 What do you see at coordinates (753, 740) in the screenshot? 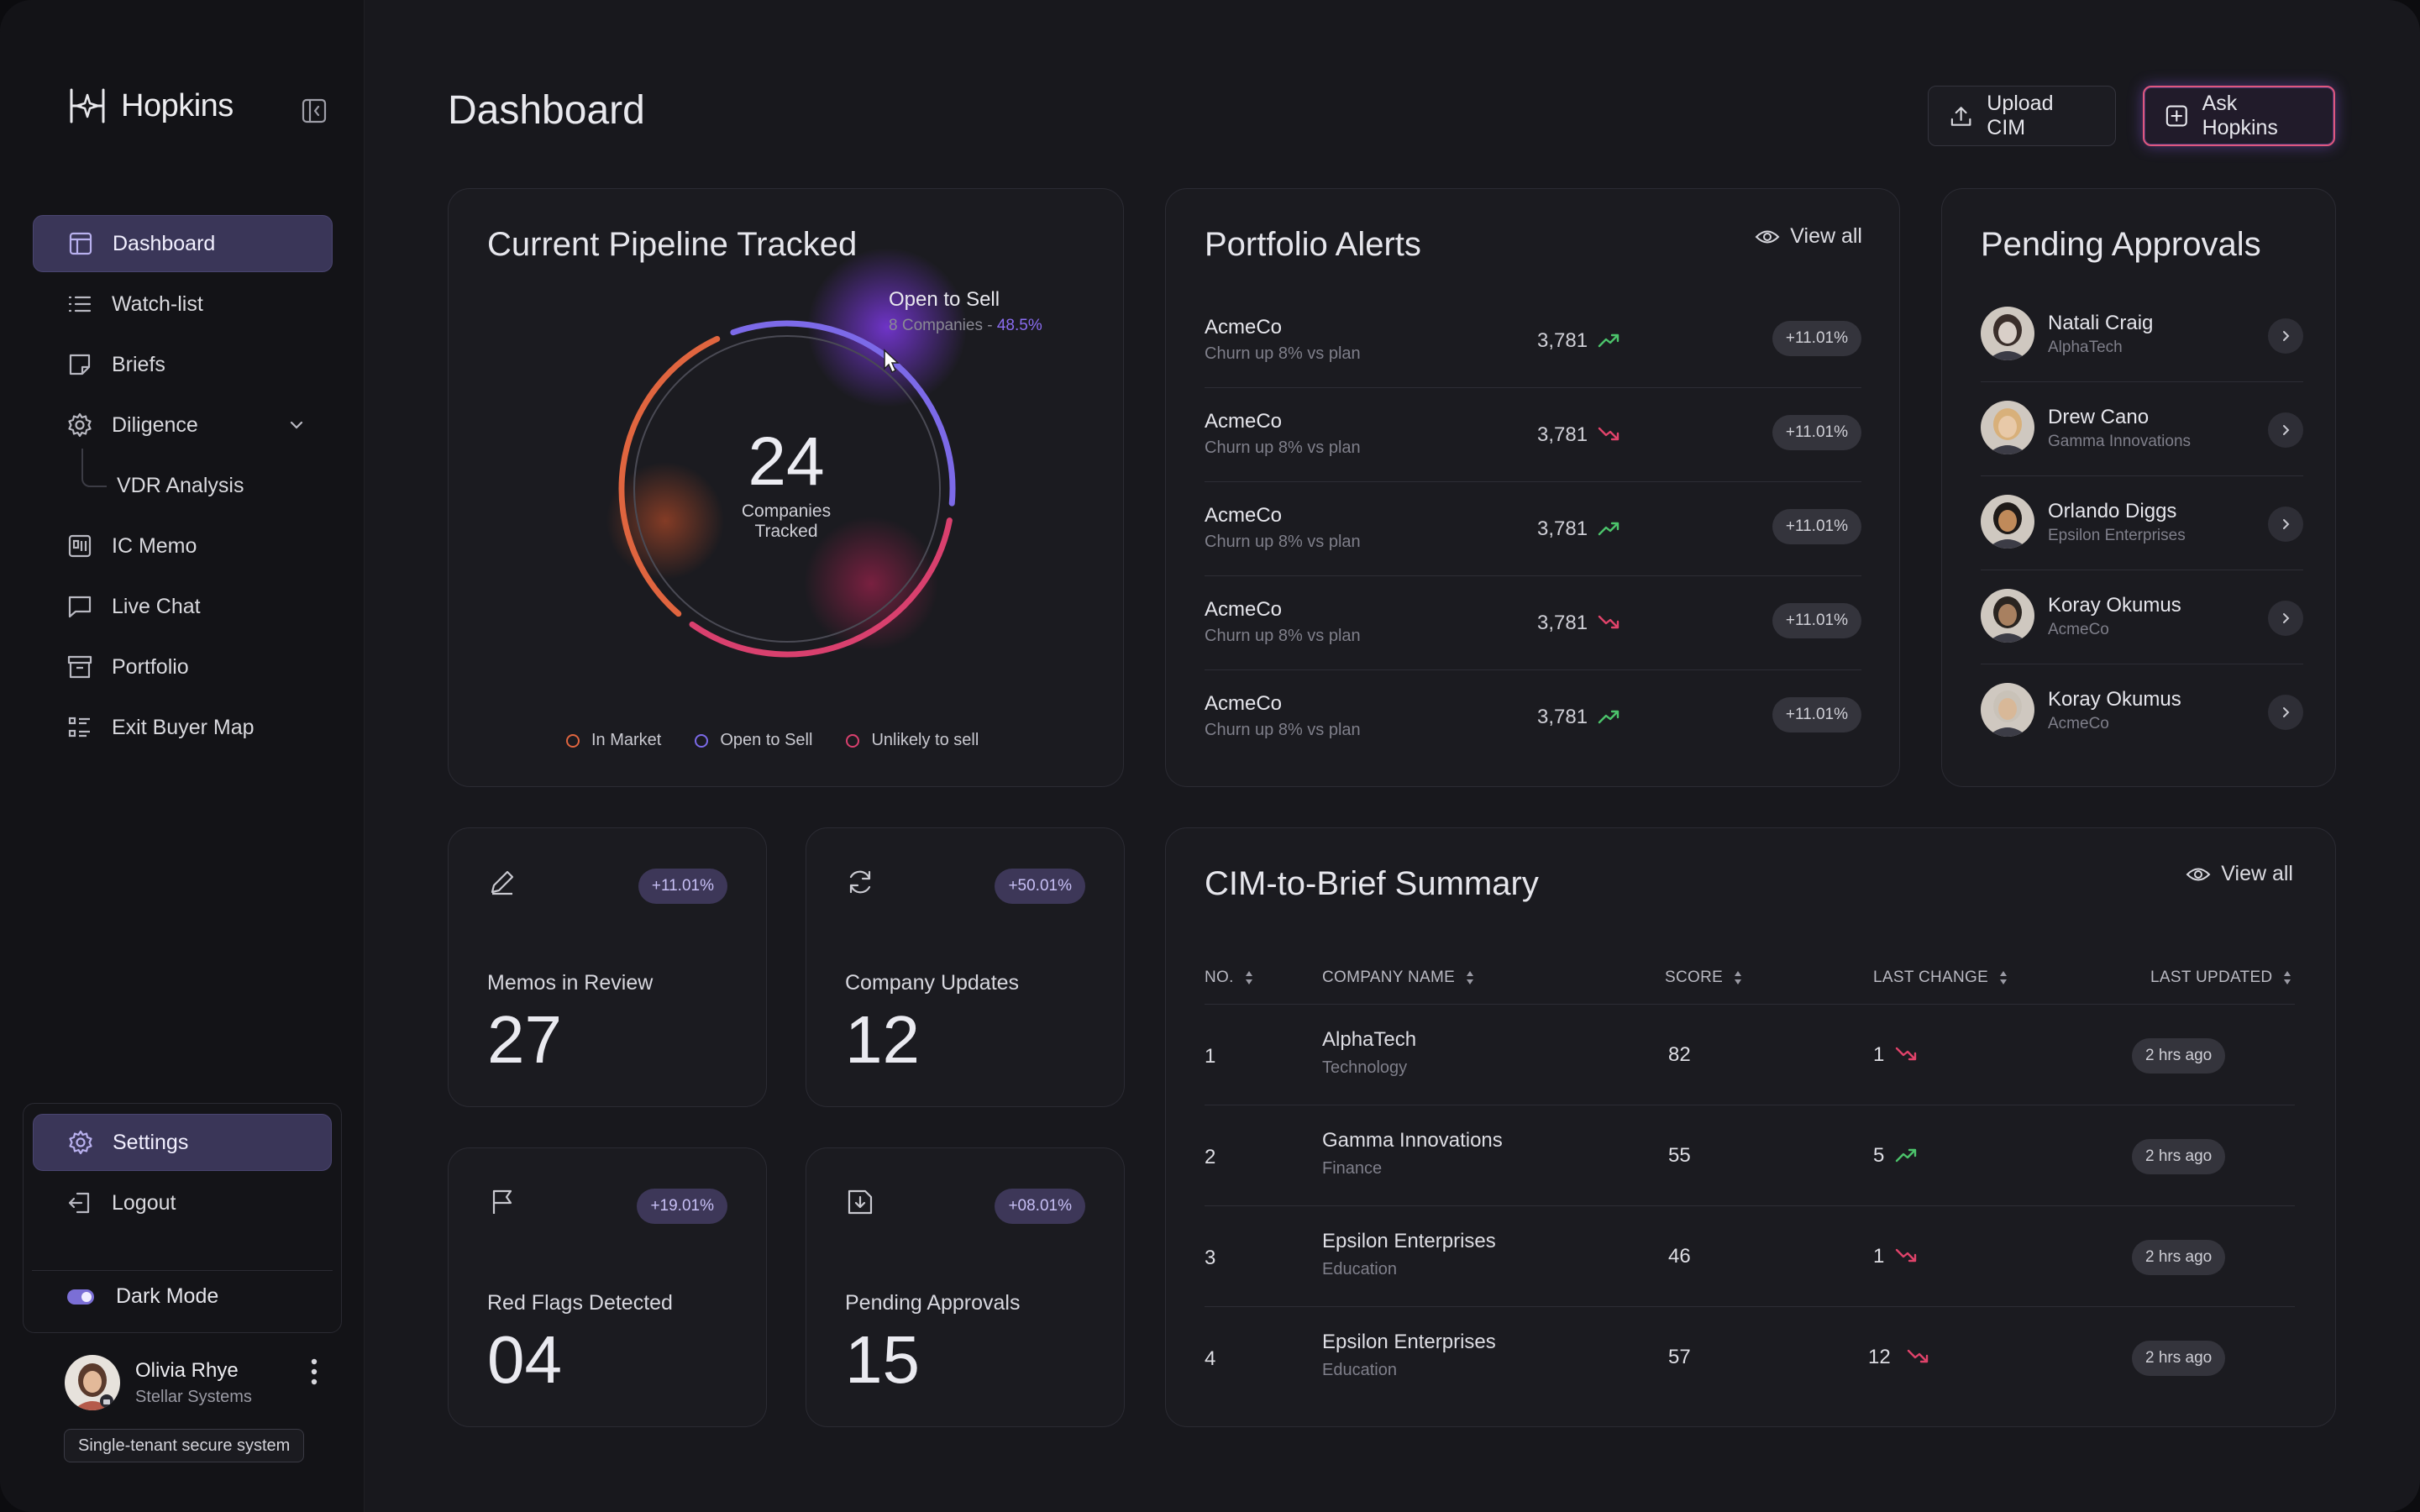
I see `legend-item-open-to-sell: Open to Sell` at bounding box center [753, 740].